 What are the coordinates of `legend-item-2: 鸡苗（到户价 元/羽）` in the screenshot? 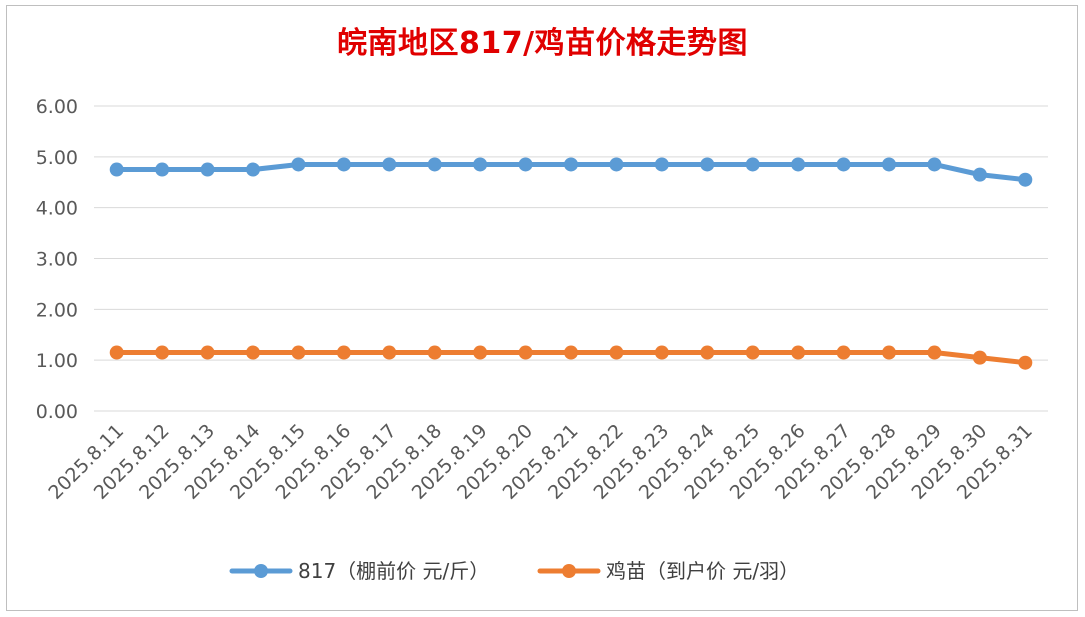 It's located at (668, 571).